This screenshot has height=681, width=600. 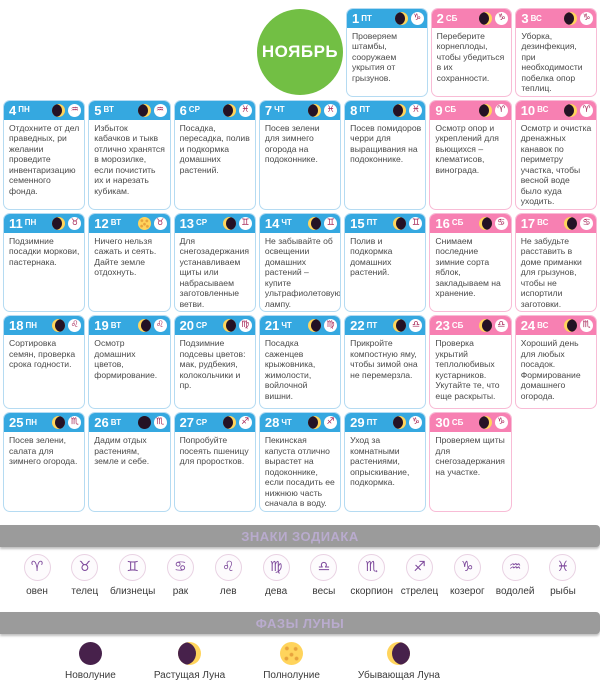 I want to click on moon-phase-legend-item: Убывающая Луна, so click(x=398, y=661).